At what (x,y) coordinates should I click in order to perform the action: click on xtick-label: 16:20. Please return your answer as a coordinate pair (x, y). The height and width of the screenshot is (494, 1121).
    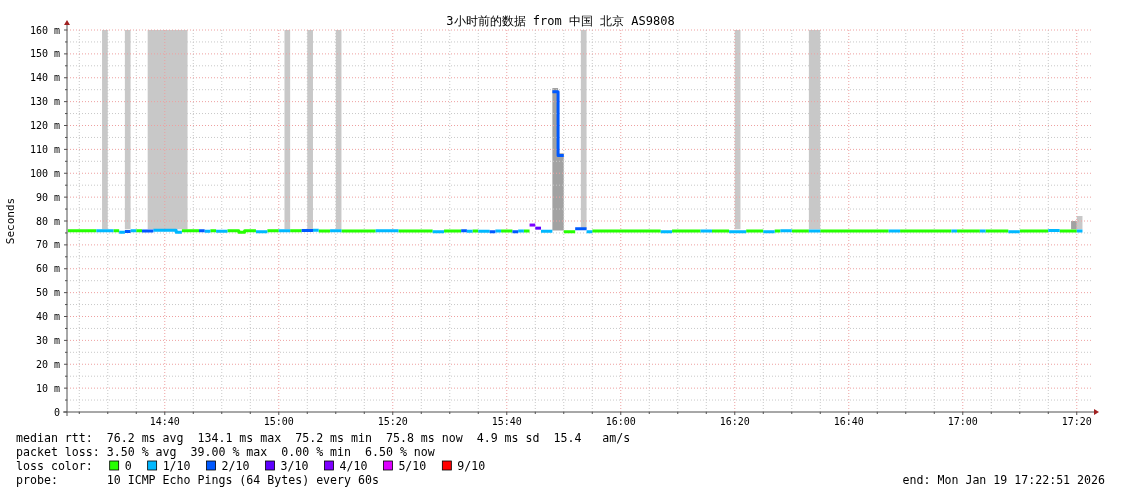
    Looking at the image, I should click on (734, 421).